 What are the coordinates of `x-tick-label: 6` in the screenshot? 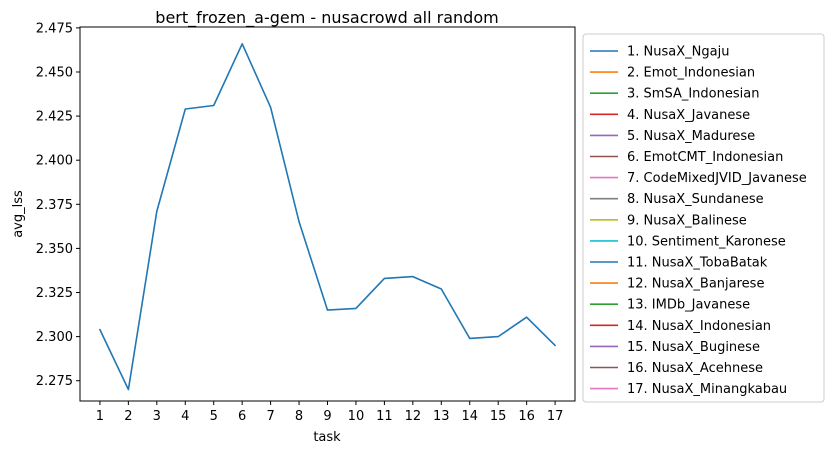 It's located at (242, 416).